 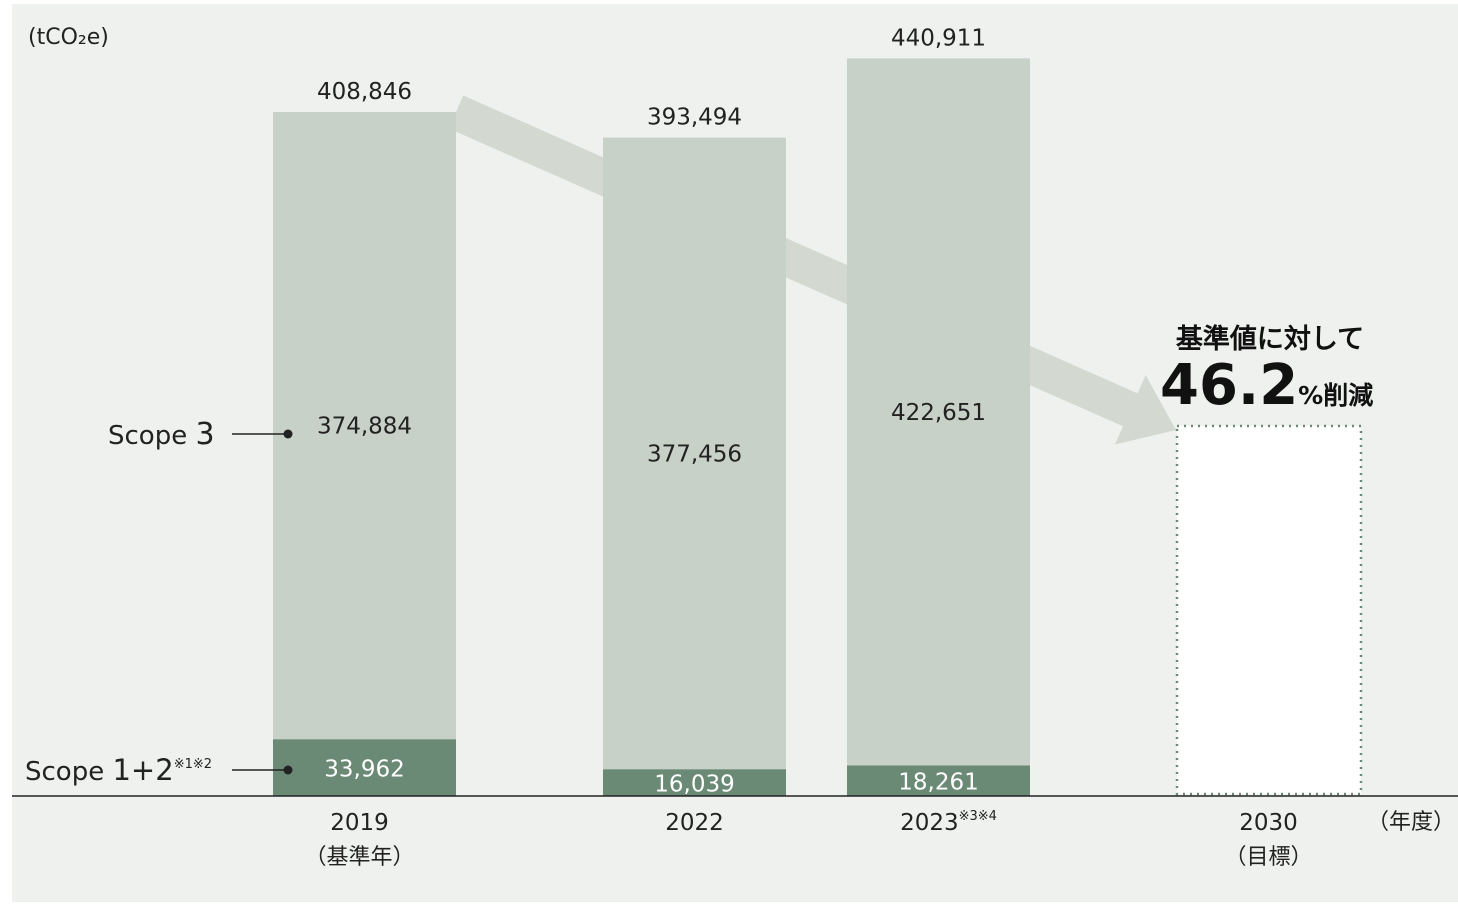 I want to click on y-unit-label: (tCO₂e), so click(x=68, y=37).